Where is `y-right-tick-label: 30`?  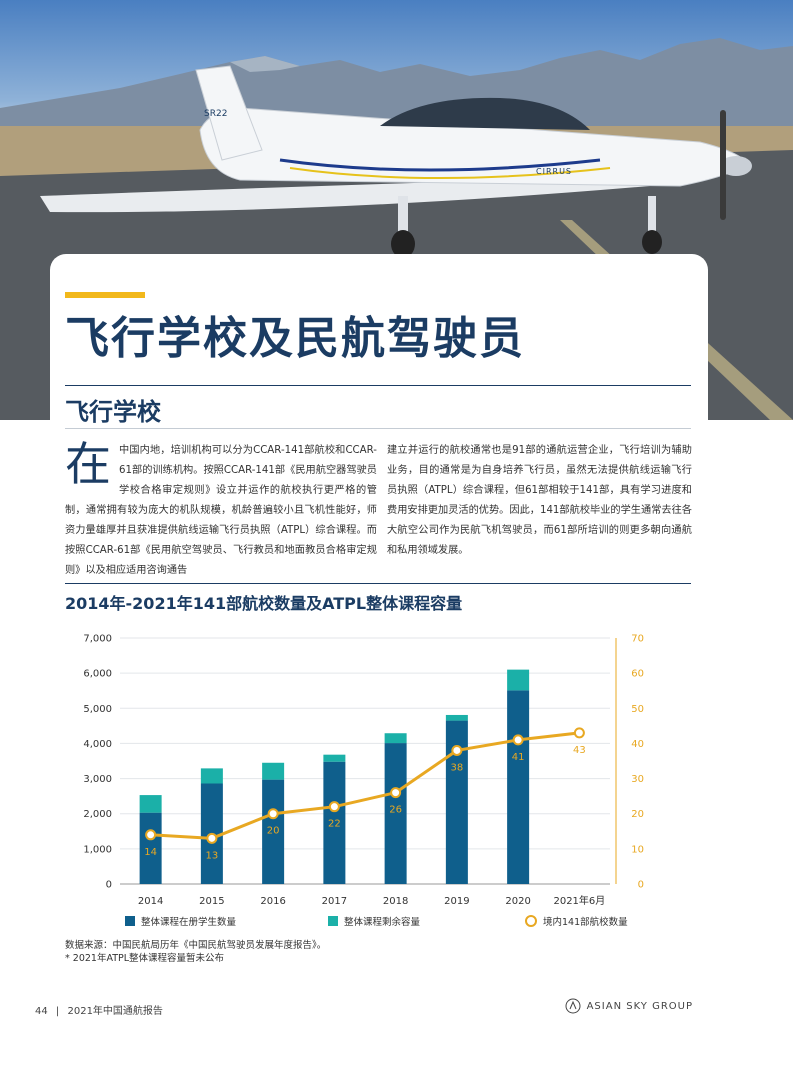
y-right-tick-label: 30 is located at coordinates (637, 779).